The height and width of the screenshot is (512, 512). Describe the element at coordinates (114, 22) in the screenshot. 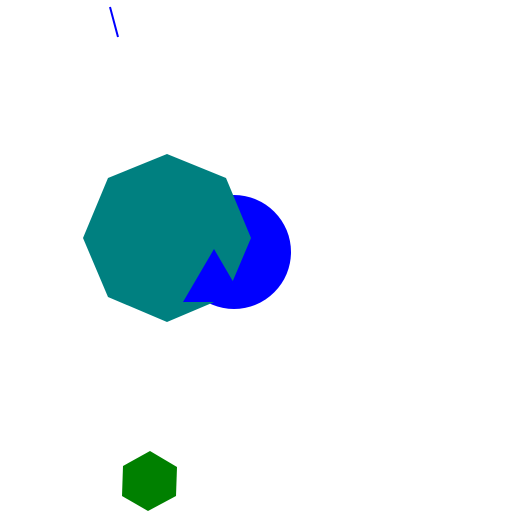

I see `blue-line-segment` at that location.